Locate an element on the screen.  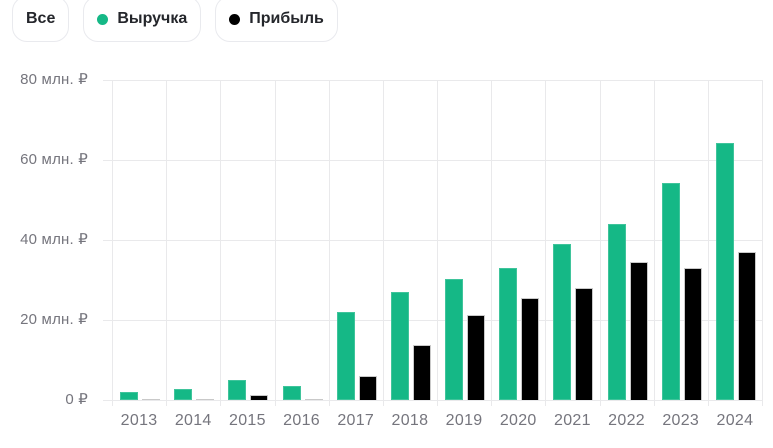
y-axis-tick-label: 80 млн. ₽ is located at coordinates (54, 79).